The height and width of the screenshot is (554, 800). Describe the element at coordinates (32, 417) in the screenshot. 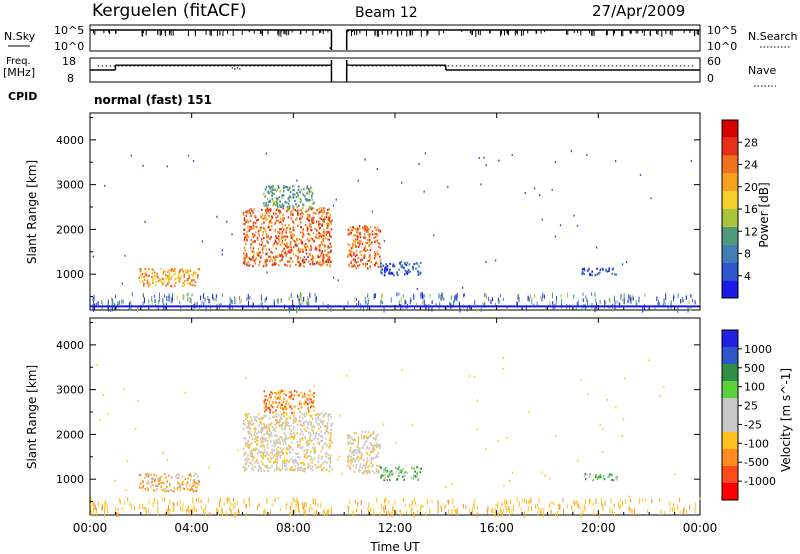

I see `velocity-ylabel: Slant Range [km]` at that location.